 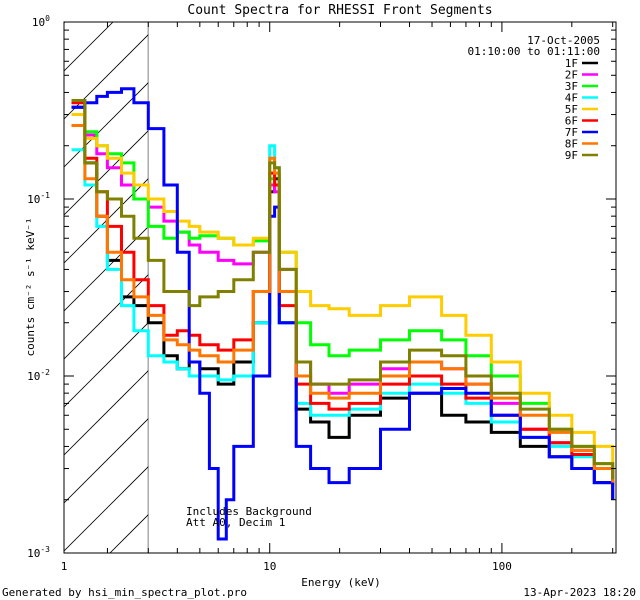 What do you see at coordinates (30, 286) in the screenshot?
I see `y-axis-label: counts cm⁻² s⁻¹ keV⁻¹` at bounding box center [30, 286].